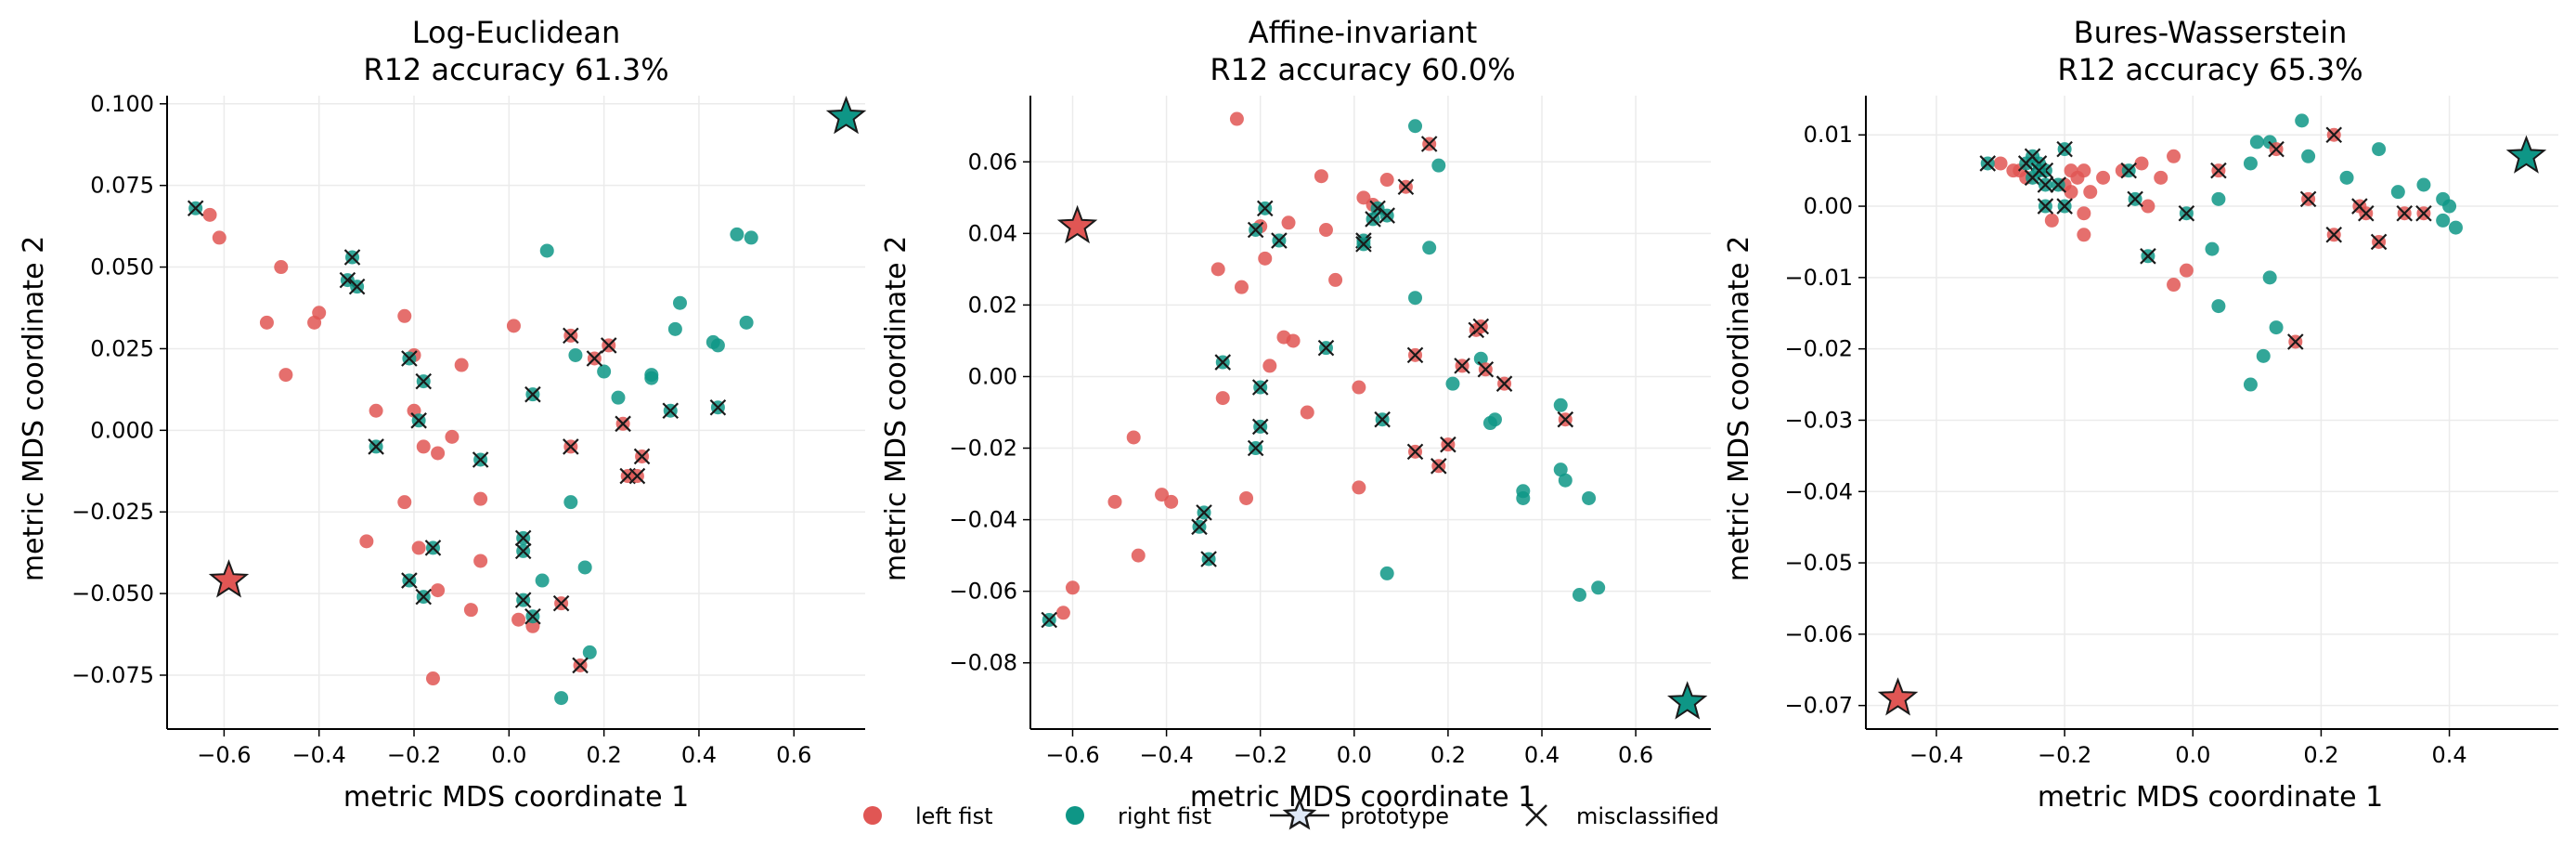  What do you see at coordinates (604, 755) in the screenshot?
I see `panel-1-x-tick-label: 0.2` at bounding box center [604, 755].